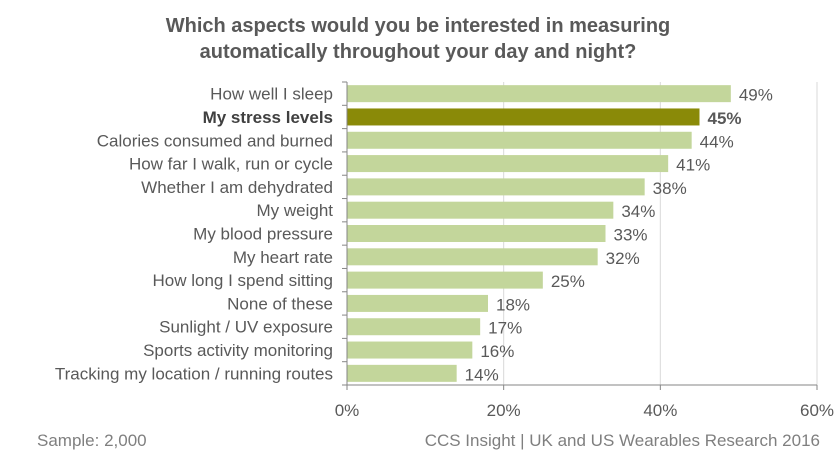 The image size is (836, 470). Describe the element at coordinates (237, 187) in the screenshot. I see `category-label: Whether I am dehydrated` at that location.